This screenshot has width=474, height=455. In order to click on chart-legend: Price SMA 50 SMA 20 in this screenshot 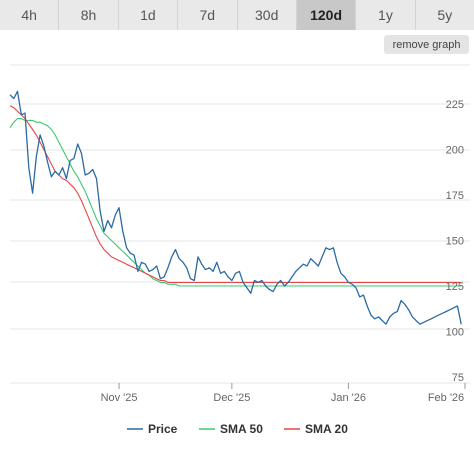, I will do `click(237, 429)`.